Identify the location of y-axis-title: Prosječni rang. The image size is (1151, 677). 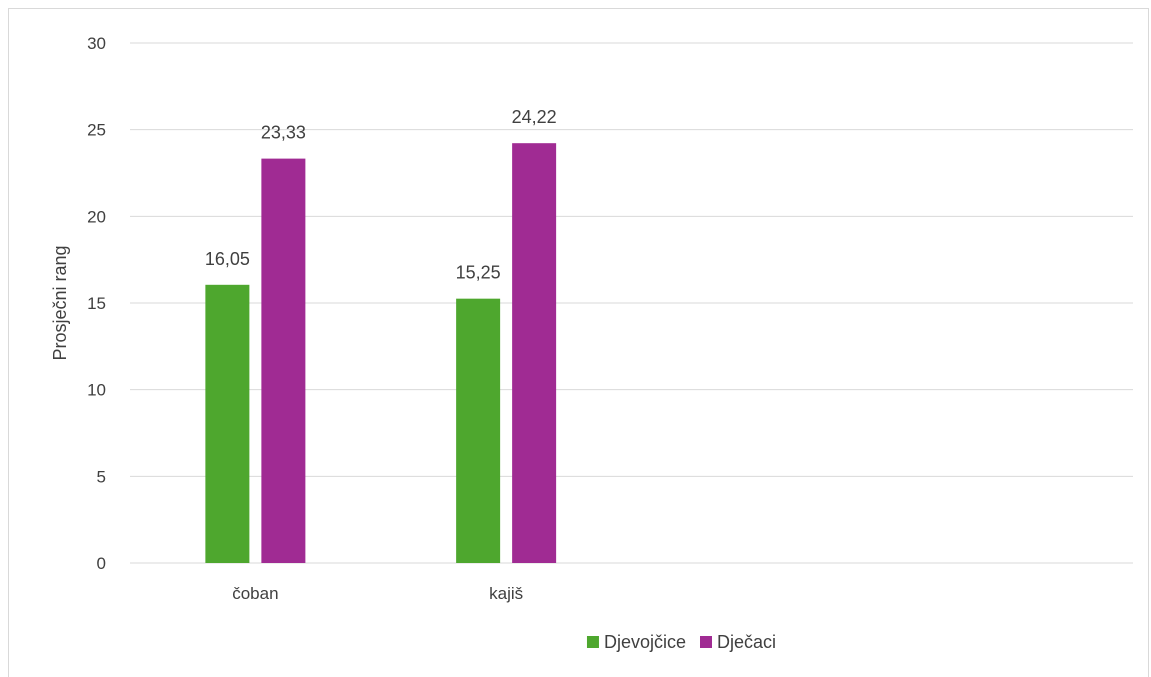
(60, 302).